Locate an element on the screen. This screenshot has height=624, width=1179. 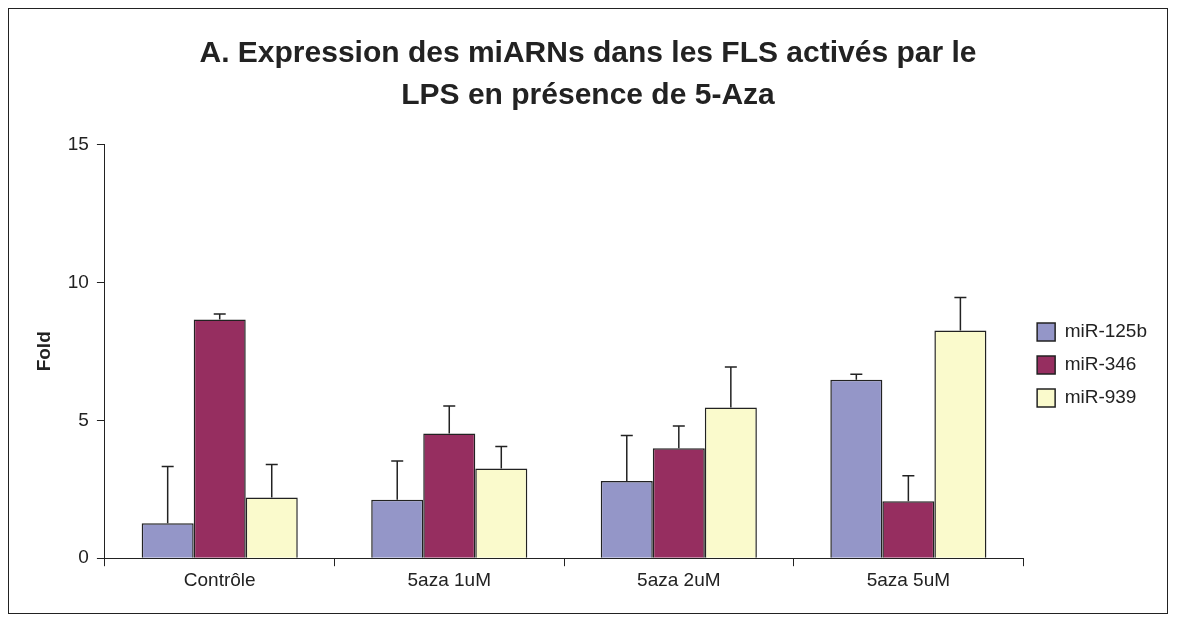
y-tick-label: 5 is located at coordinates (83, 419).